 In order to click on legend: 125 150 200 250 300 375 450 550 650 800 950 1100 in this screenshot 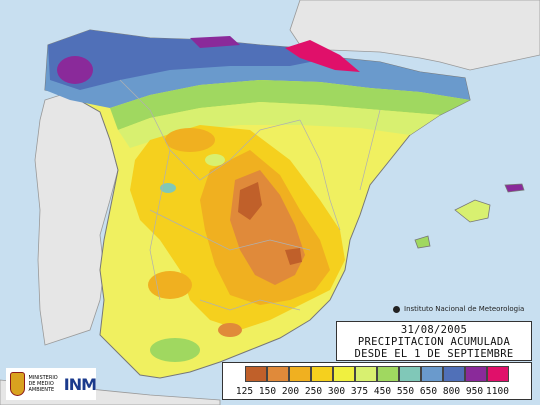, I will do `click(377, 381)`.